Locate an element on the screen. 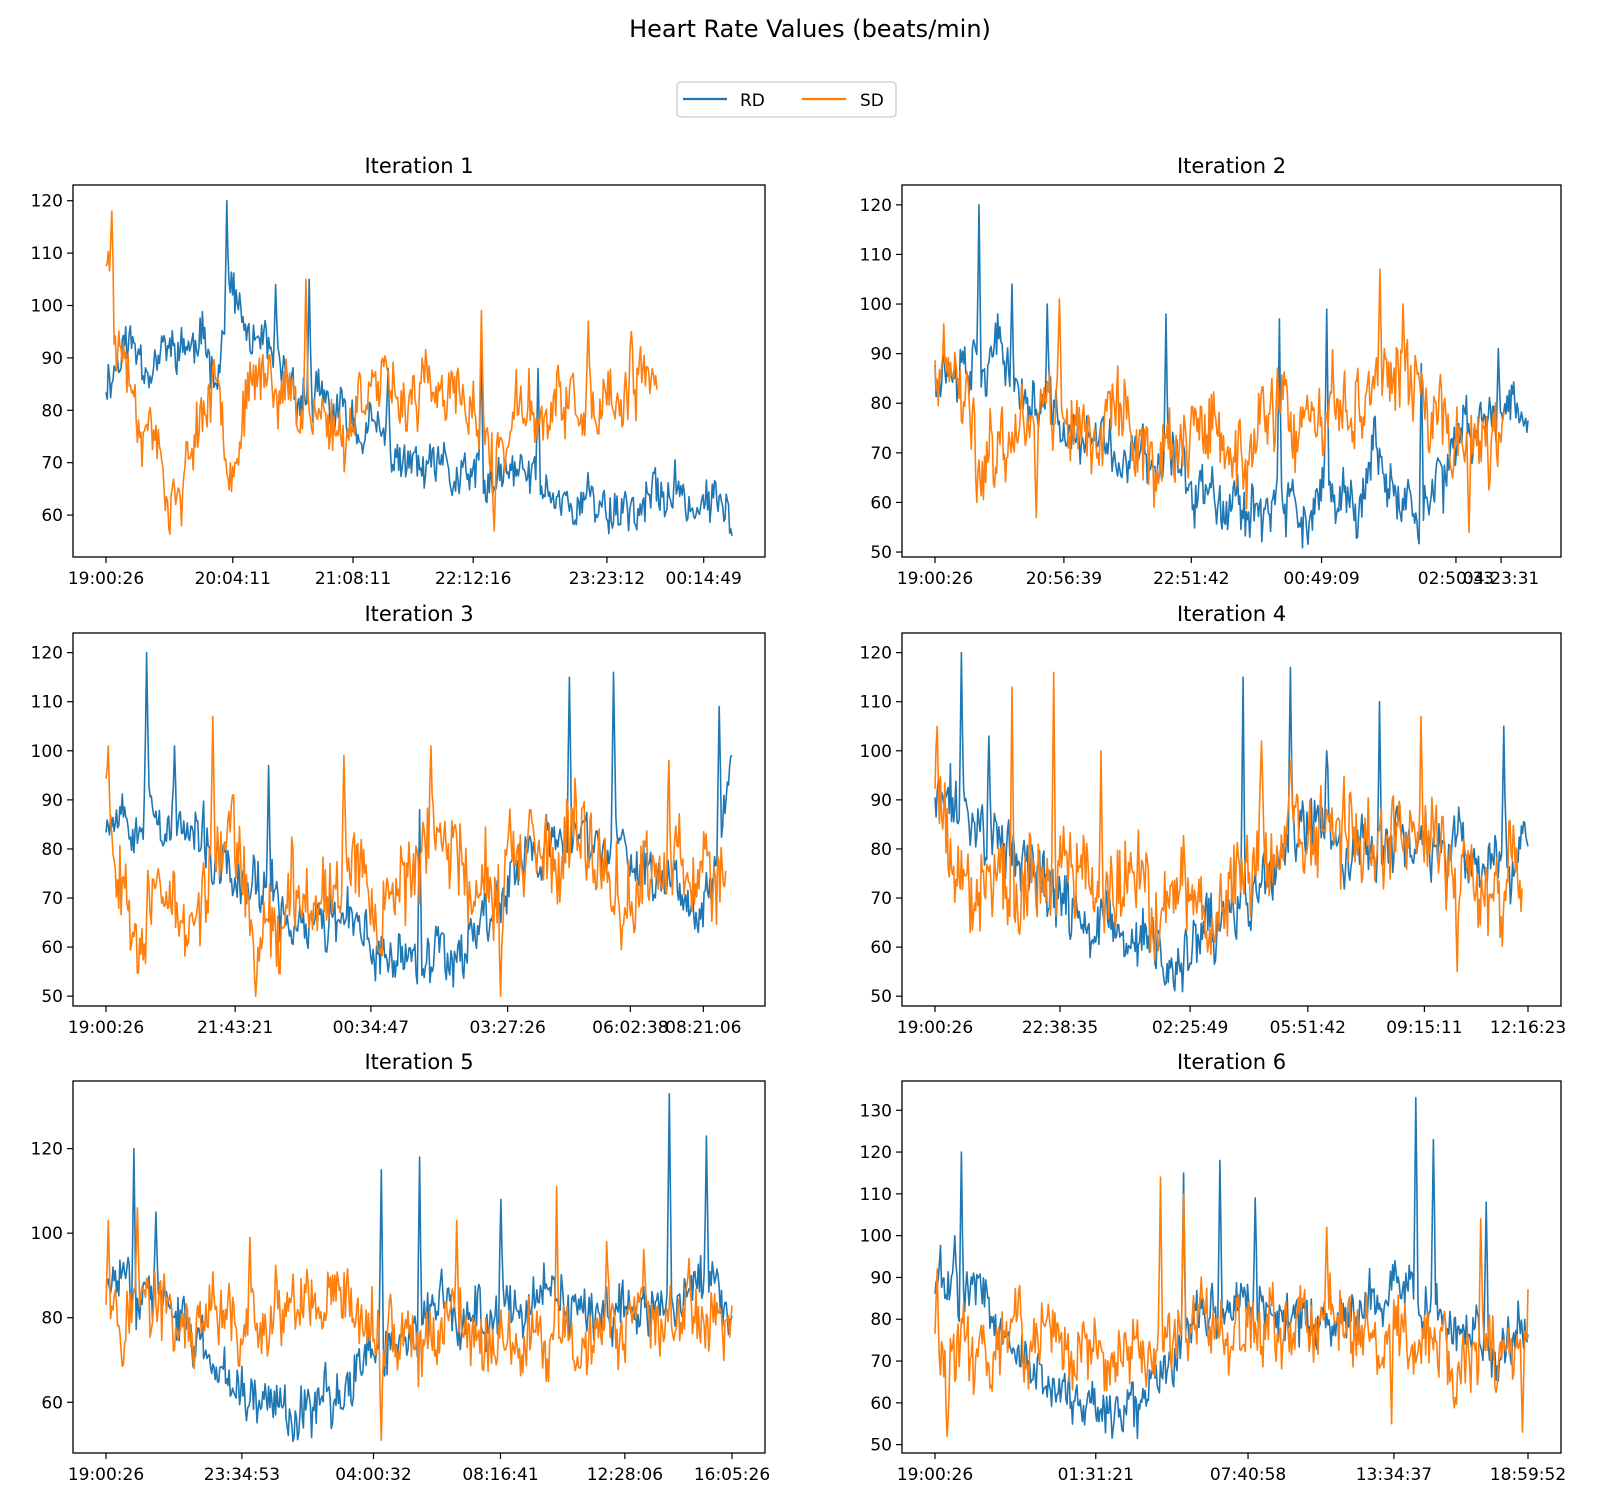  subplot-title: Iteration 4 is located at coordinates (1231, 614).